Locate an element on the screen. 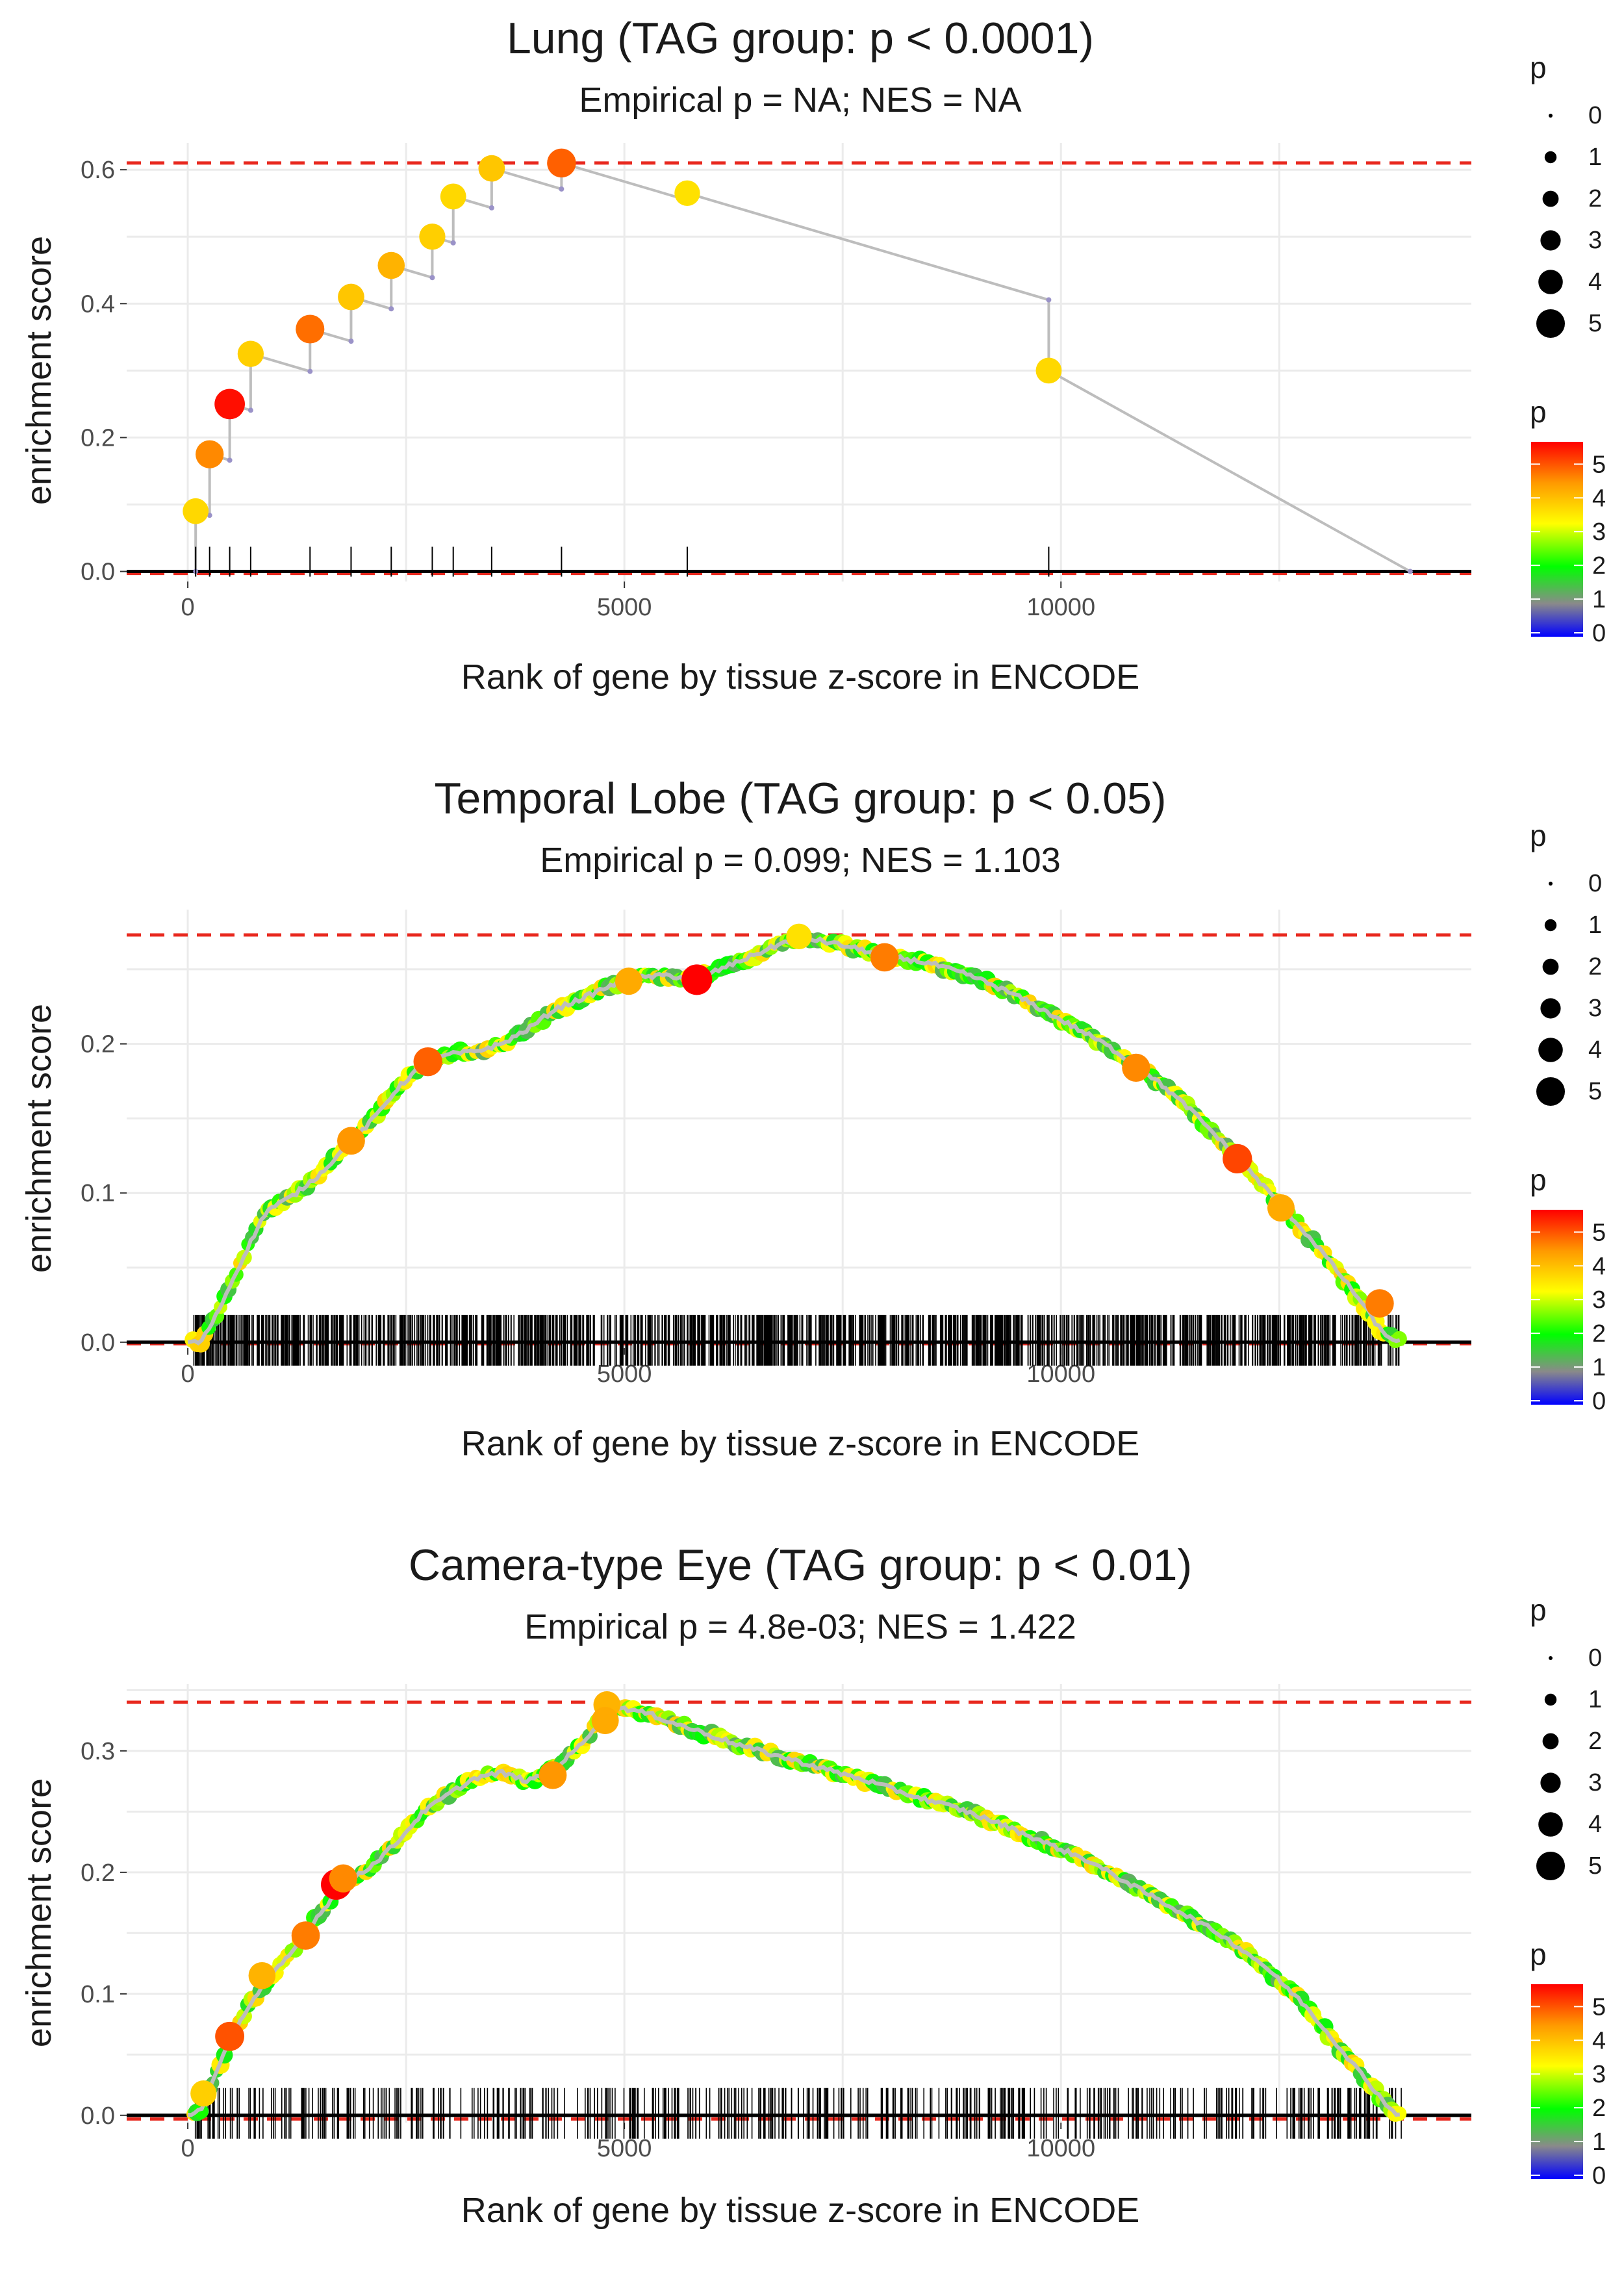  x-tick-label: 10000 is located at coordinates (1060, 607).